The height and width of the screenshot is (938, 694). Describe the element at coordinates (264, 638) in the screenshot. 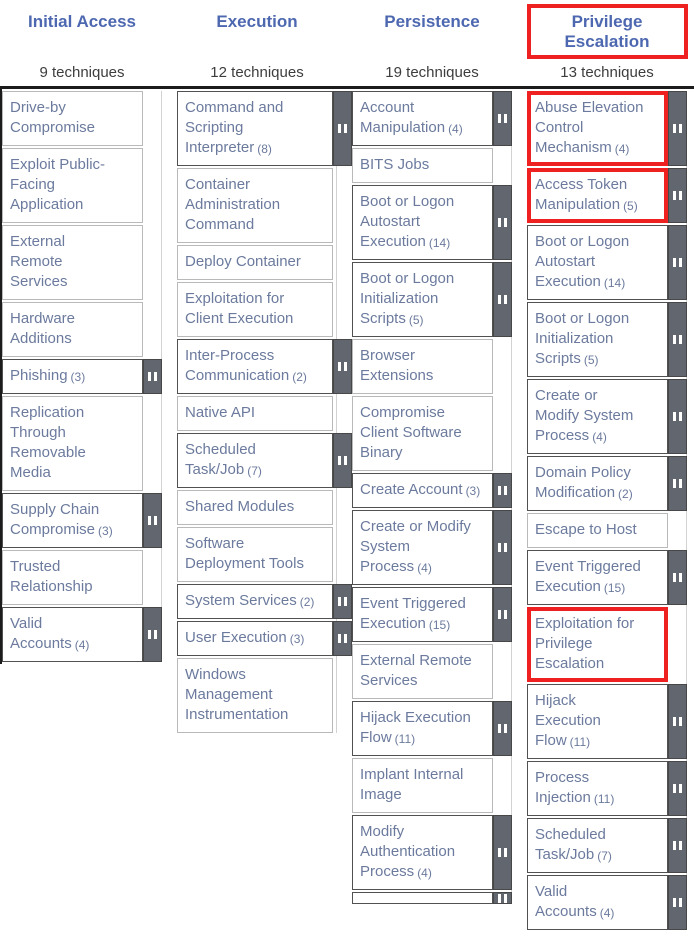

I see `technique-cell: User Execution (3)` at that location.